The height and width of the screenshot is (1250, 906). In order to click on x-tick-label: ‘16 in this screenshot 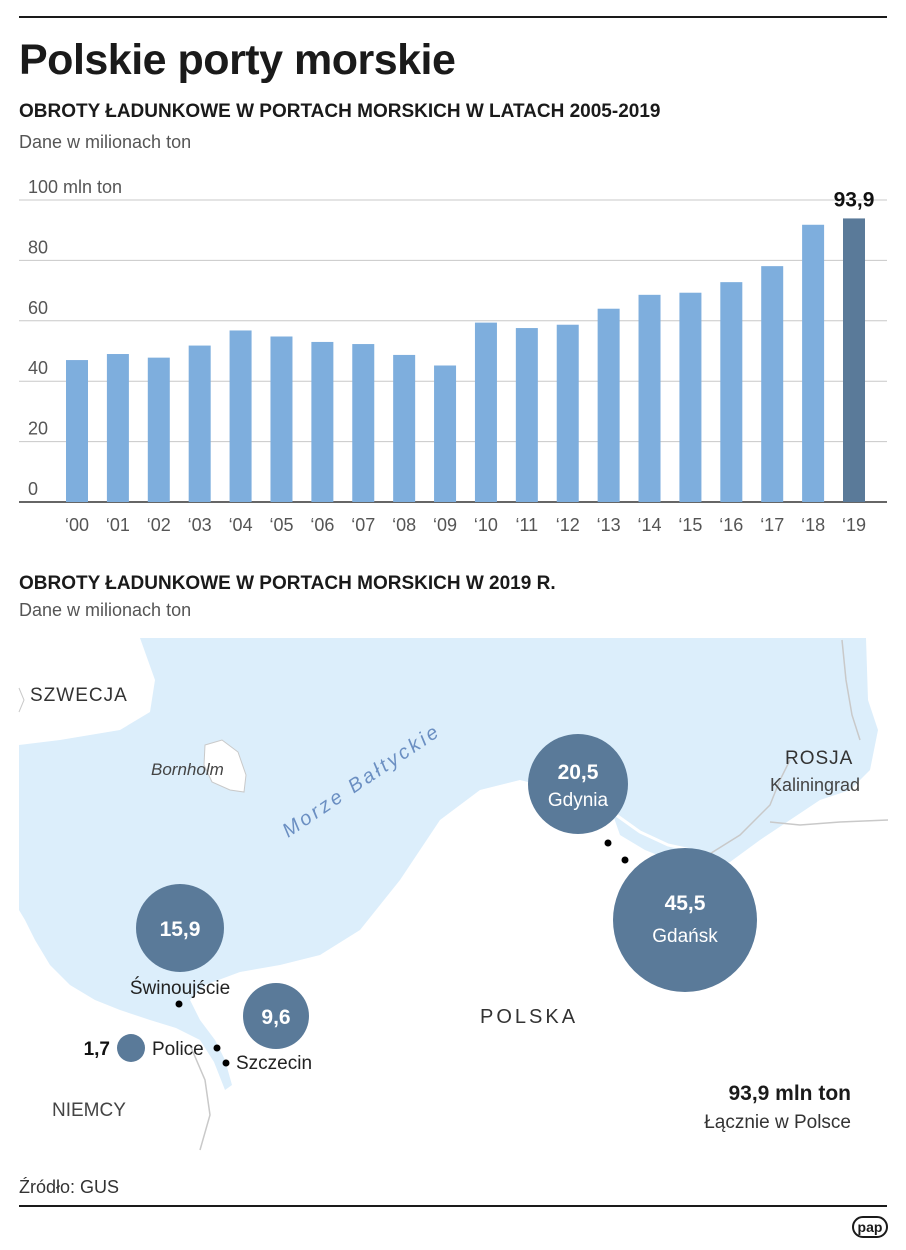, I will do `click(731, 525)`.